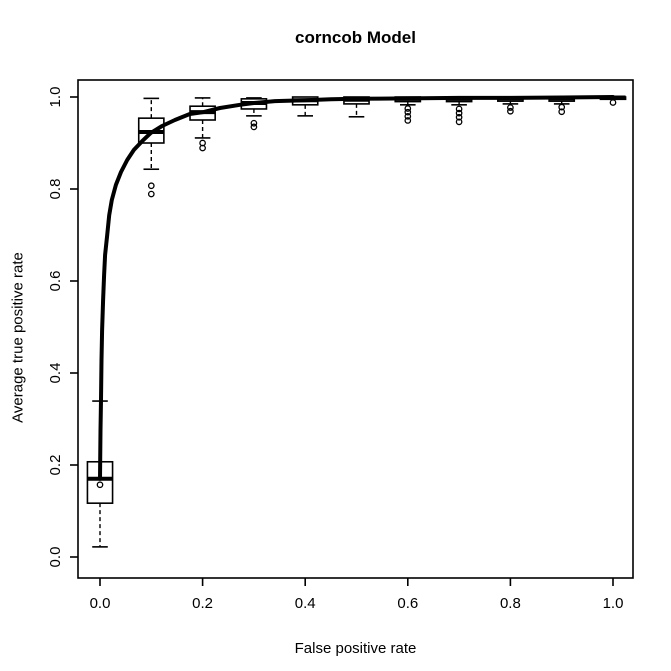 The height and width of the screenshot is (671, 671). I want to click on x-tick-label: 0.6, so click(407, 603).